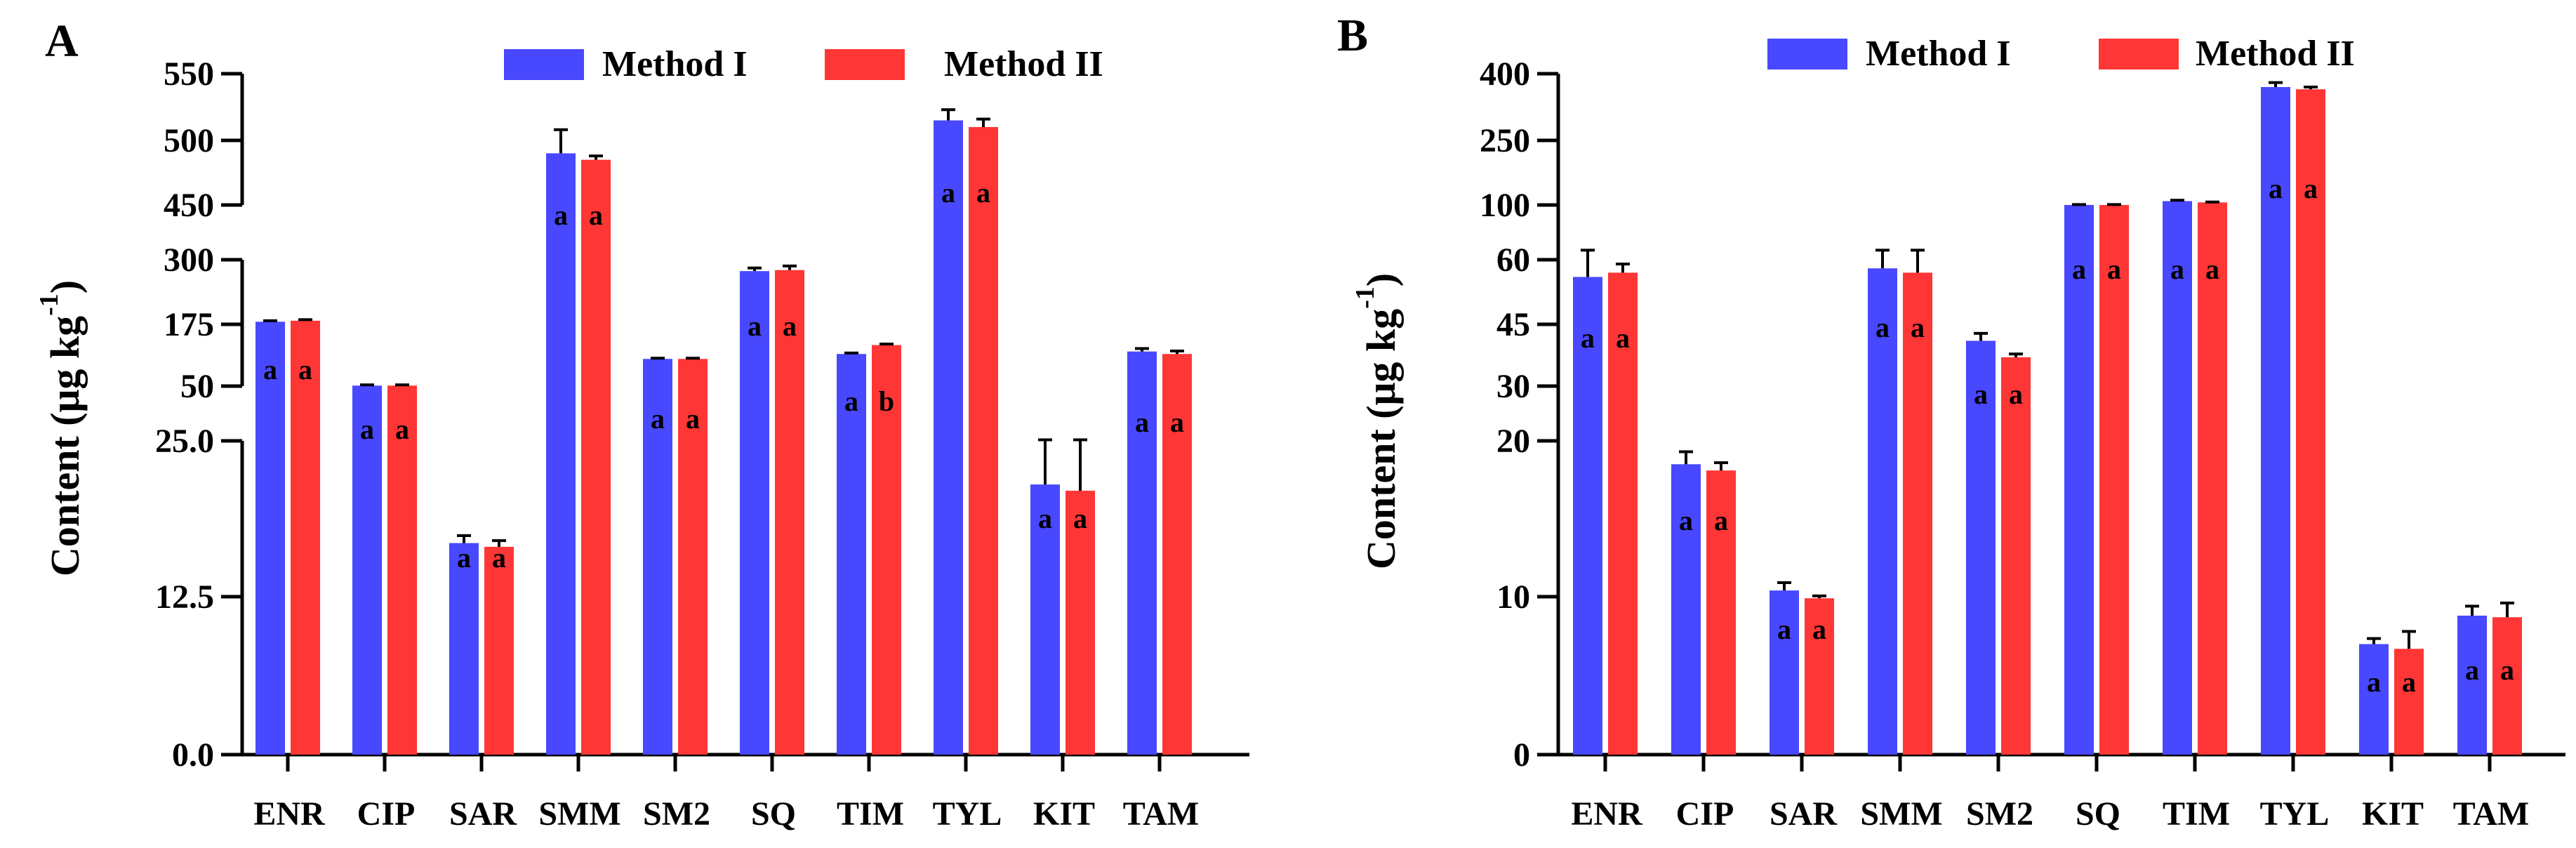 The image size is (2576, 848). I want to click on y-tick-label: 175, so click(189, 324).